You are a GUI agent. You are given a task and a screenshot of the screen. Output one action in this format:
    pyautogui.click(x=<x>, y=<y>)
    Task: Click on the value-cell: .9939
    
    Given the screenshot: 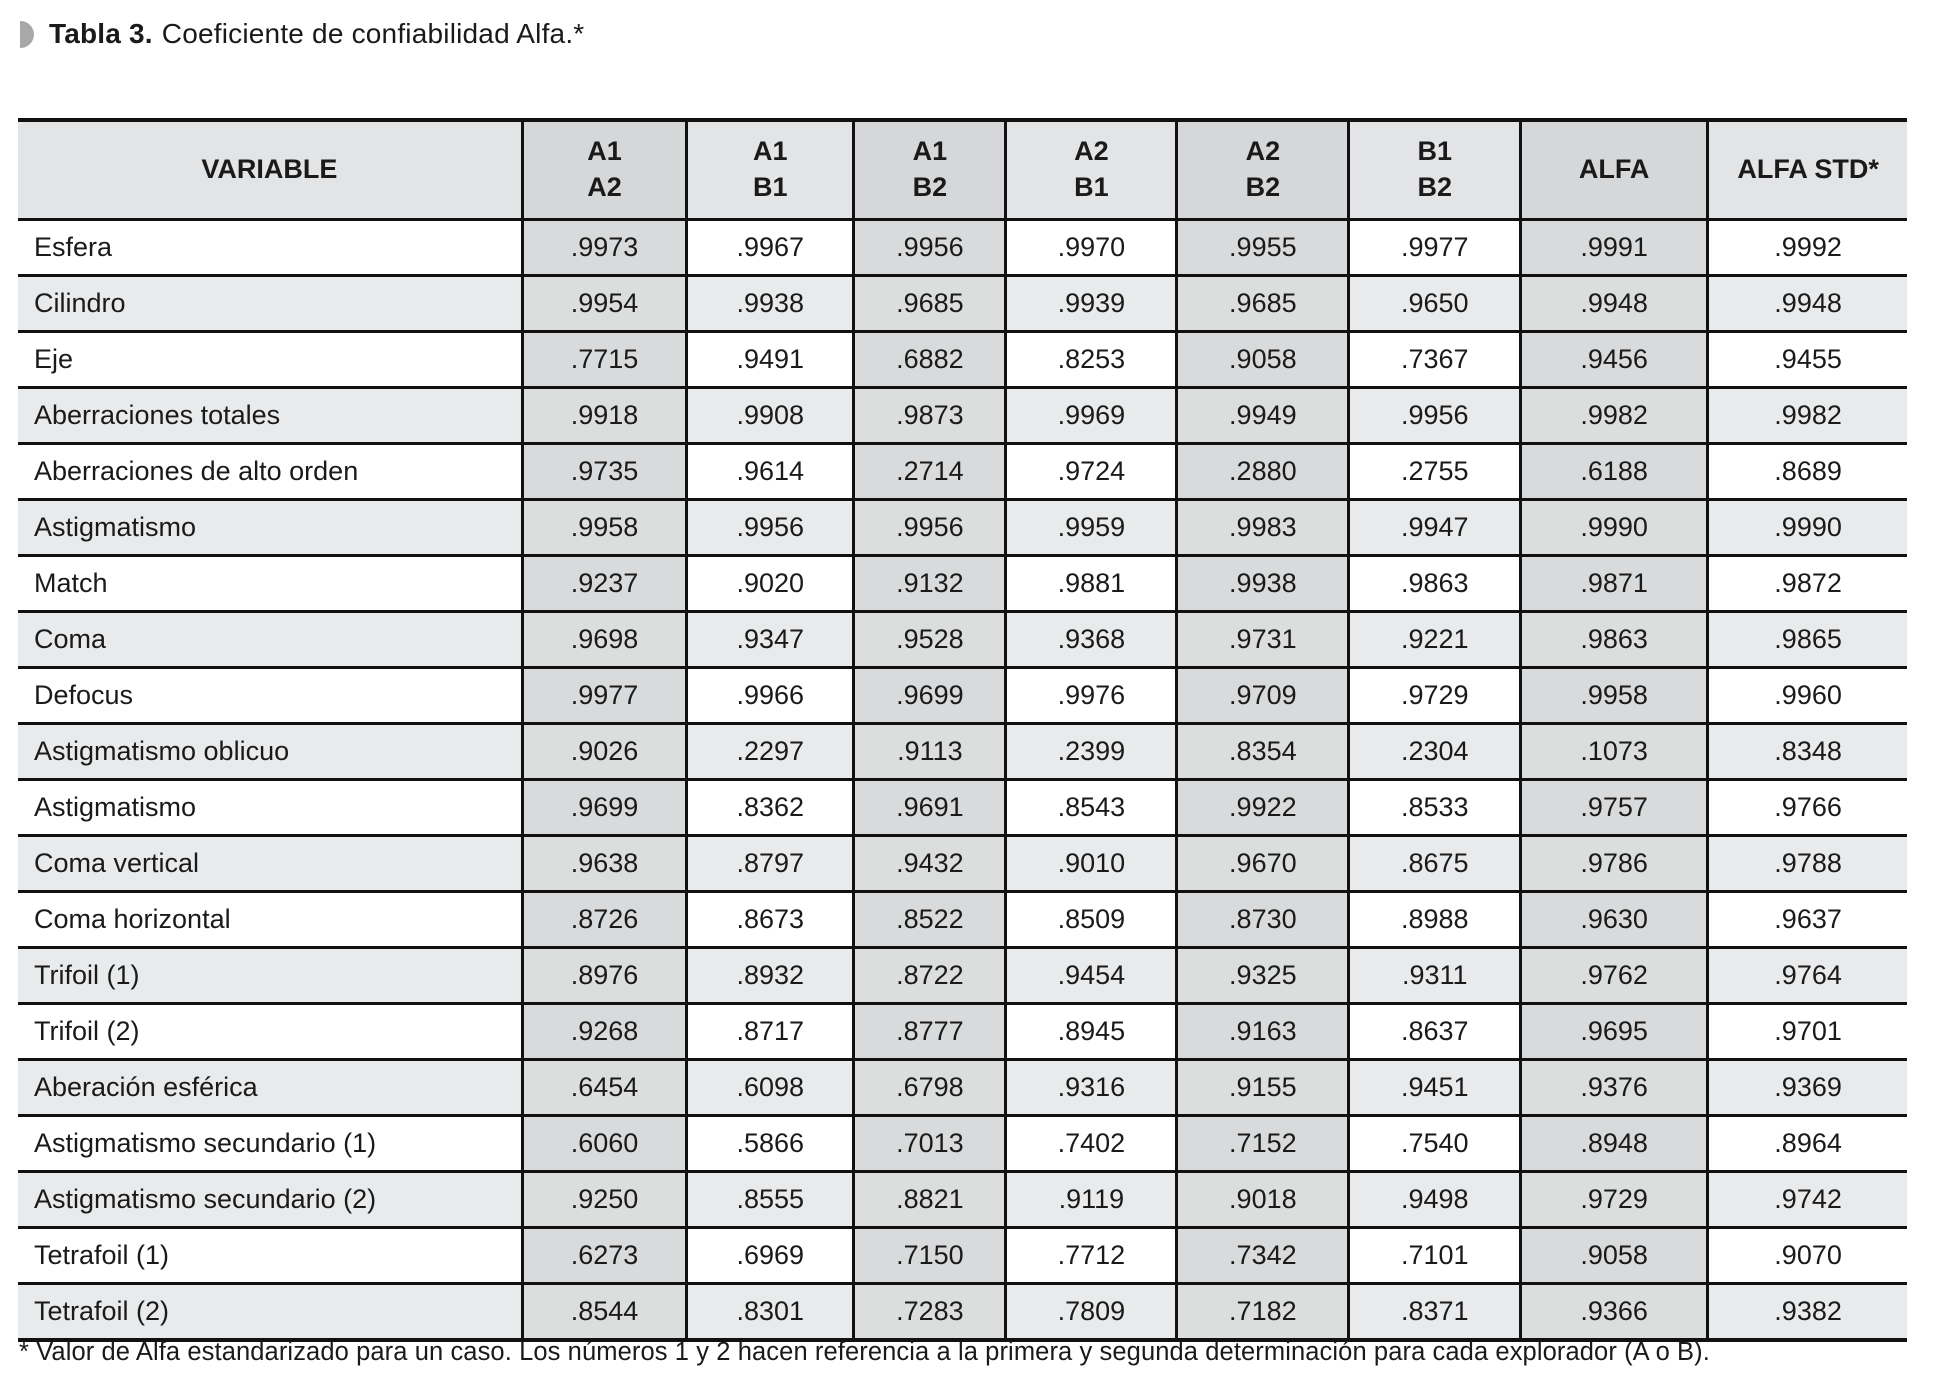 What is the action you would take?
    pyautogui.click(x=1090, y=303)
    